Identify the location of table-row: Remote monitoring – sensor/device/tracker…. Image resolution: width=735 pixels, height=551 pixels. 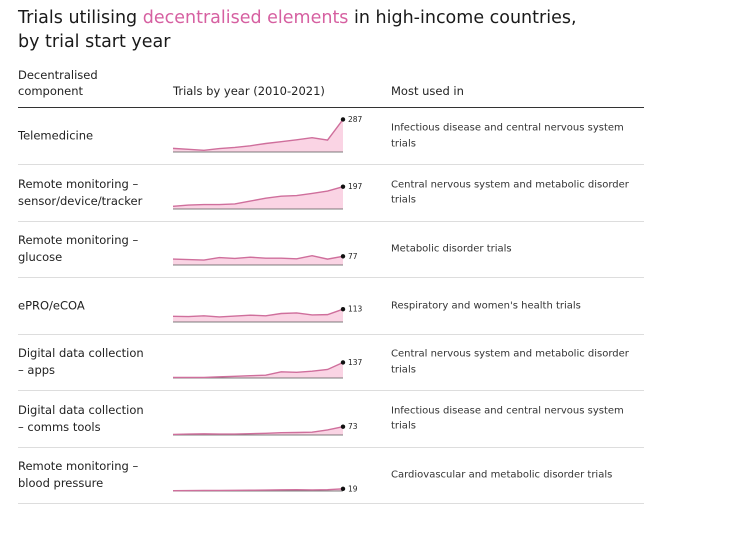
(331, 193).